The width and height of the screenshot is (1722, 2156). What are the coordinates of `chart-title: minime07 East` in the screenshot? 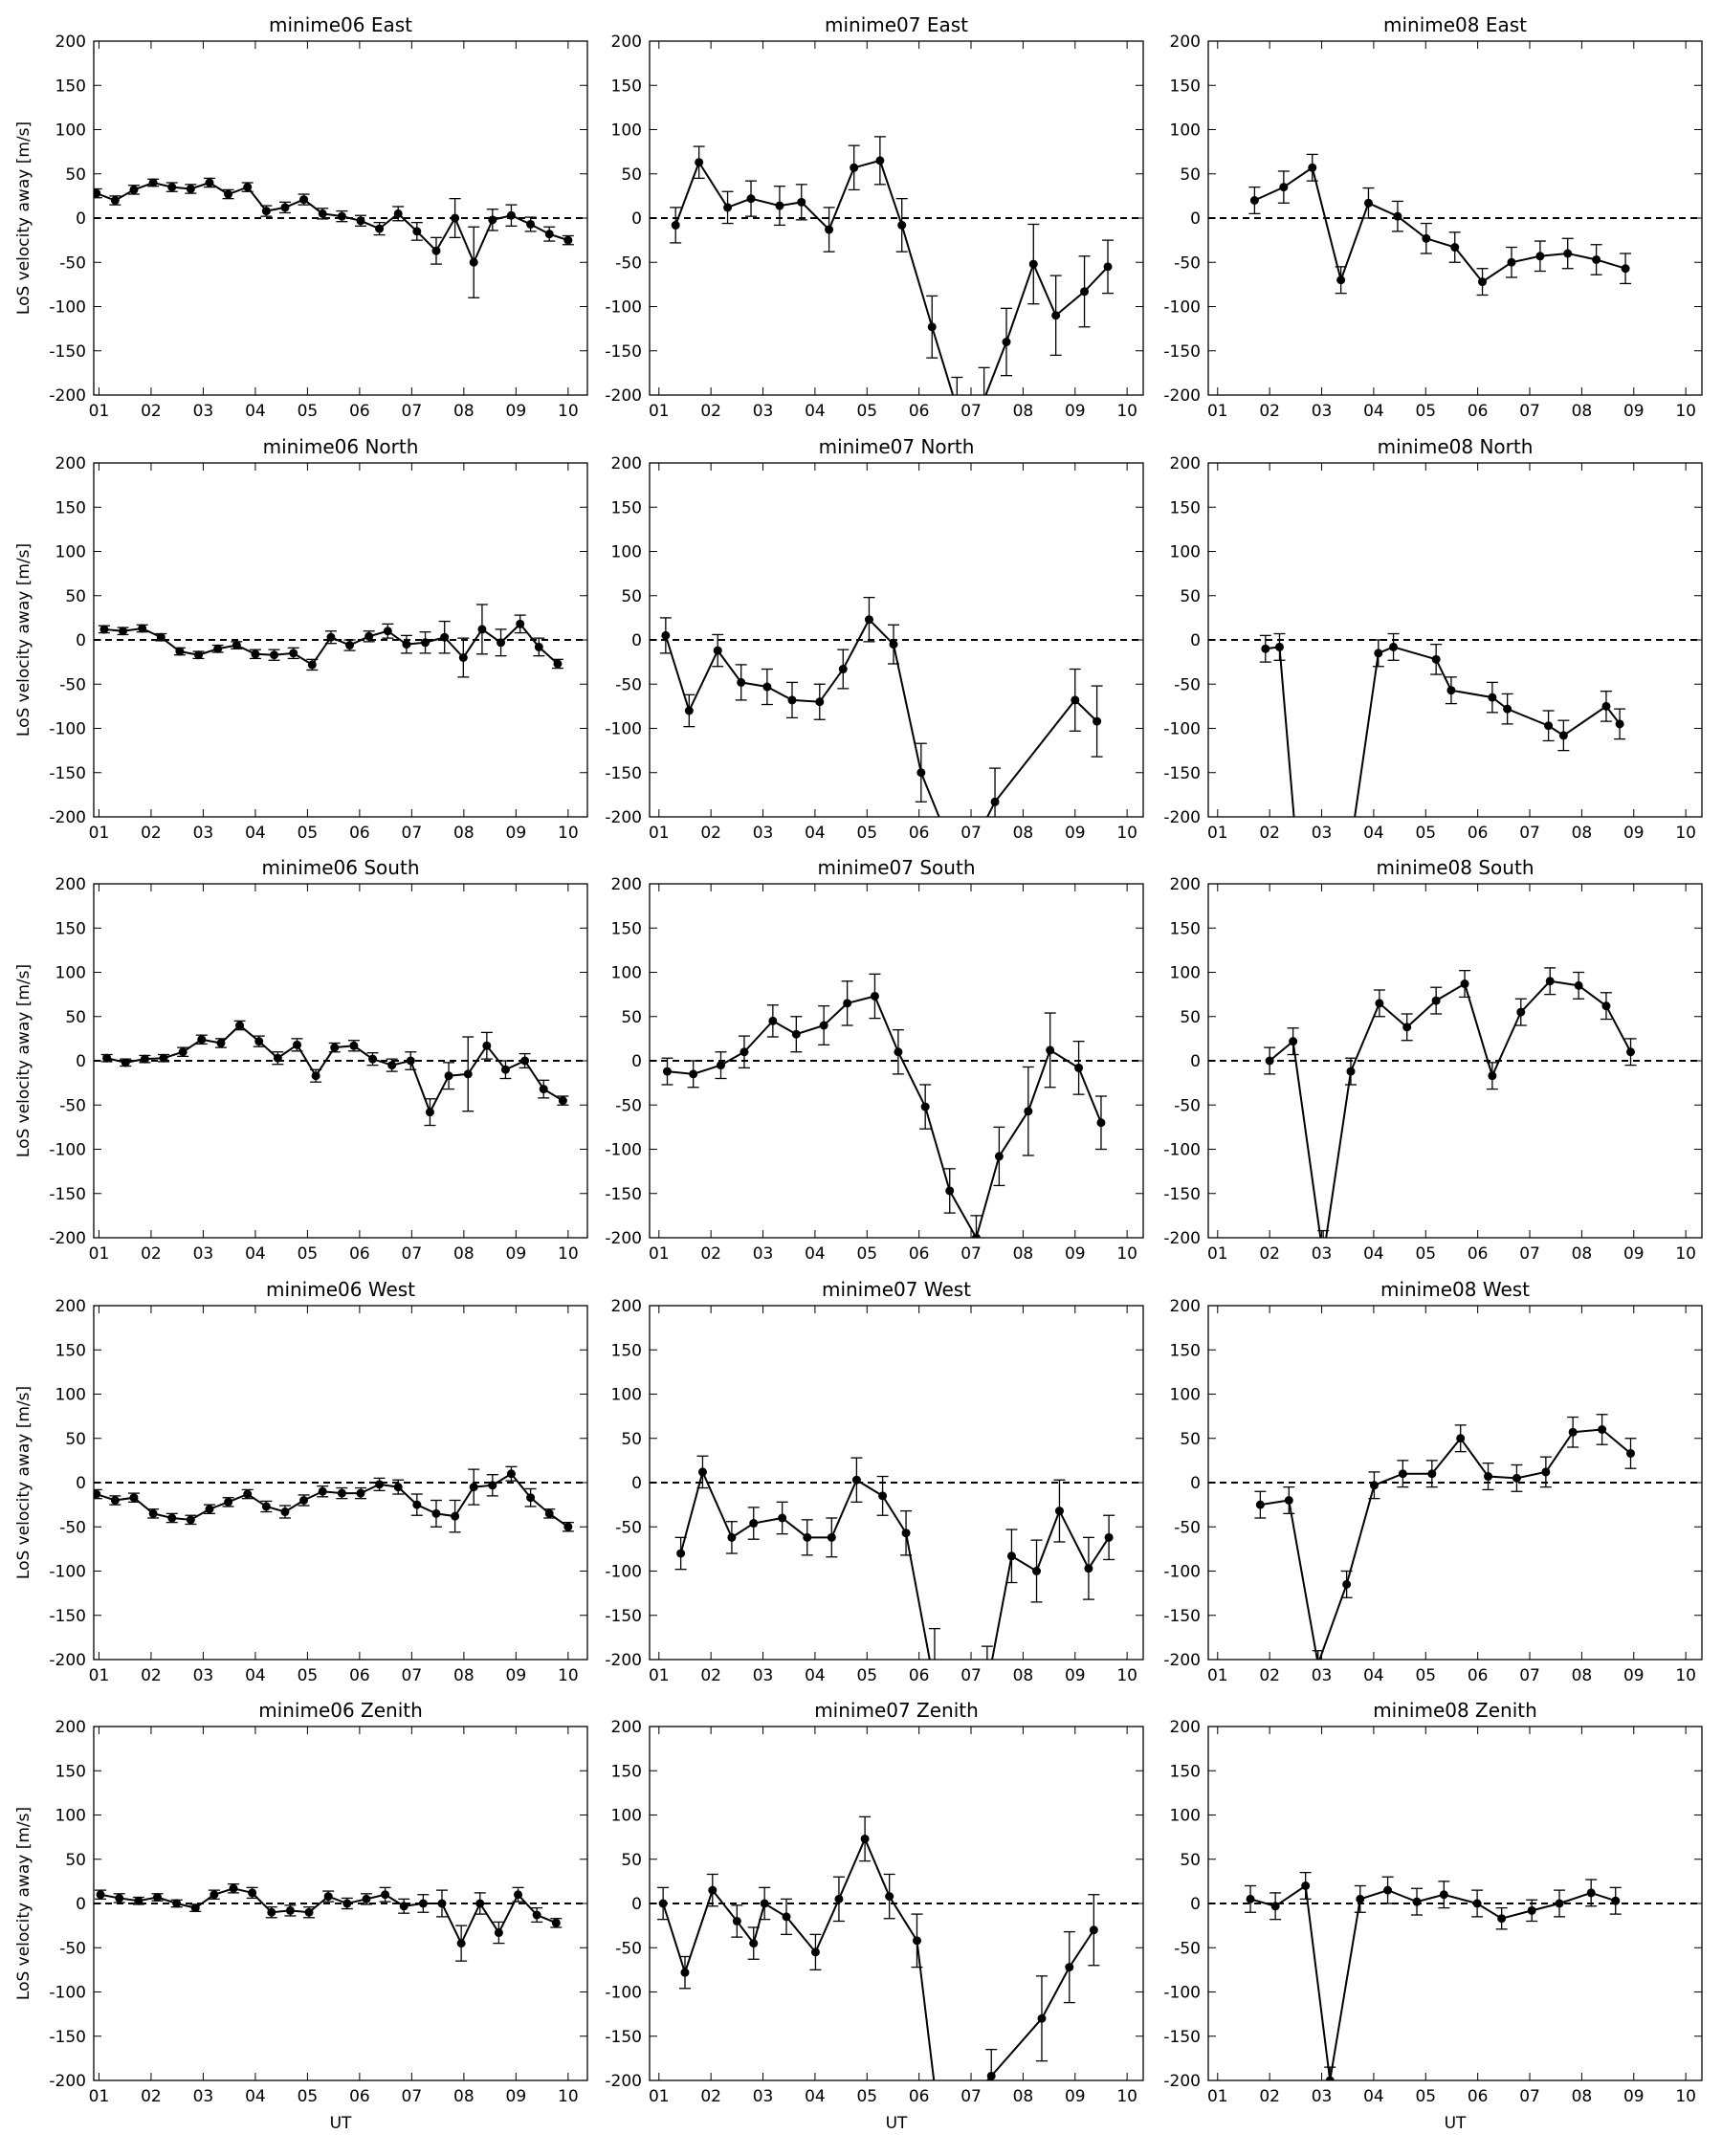 It's located at (897, 24).